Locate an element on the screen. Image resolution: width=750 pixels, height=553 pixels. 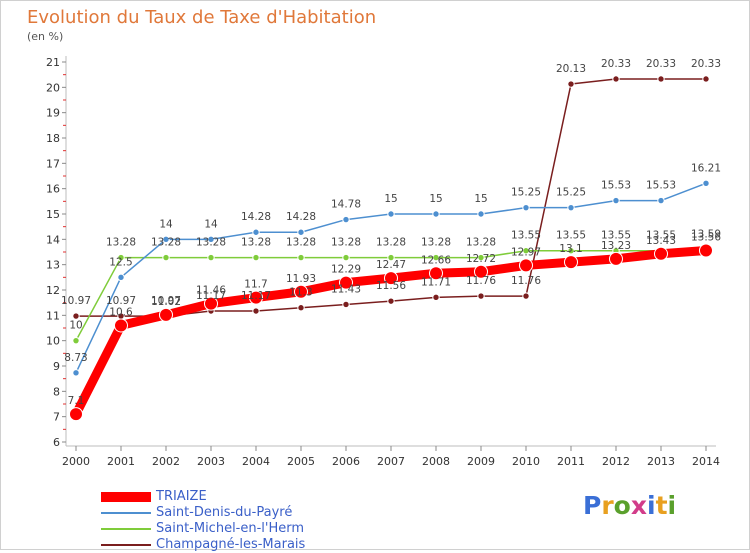
data-label: 11.7 is located at coordinates (255, 285).